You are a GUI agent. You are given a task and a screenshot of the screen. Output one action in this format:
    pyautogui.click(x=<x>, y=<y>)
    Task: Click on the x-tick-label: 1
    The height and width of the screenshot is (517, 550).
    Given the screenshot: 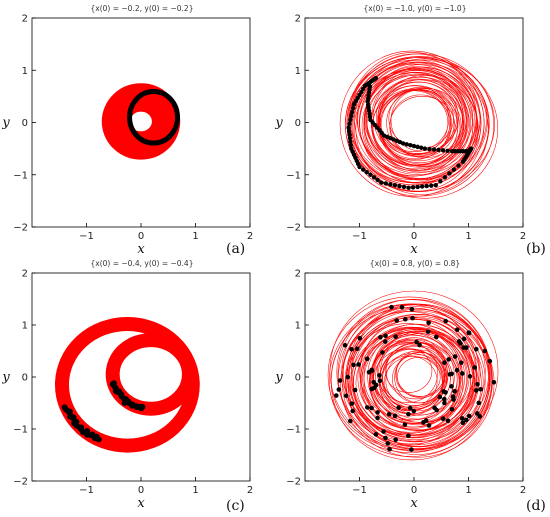 What is the action you would take?
    pyautogui.click(x=468, y=236)
    